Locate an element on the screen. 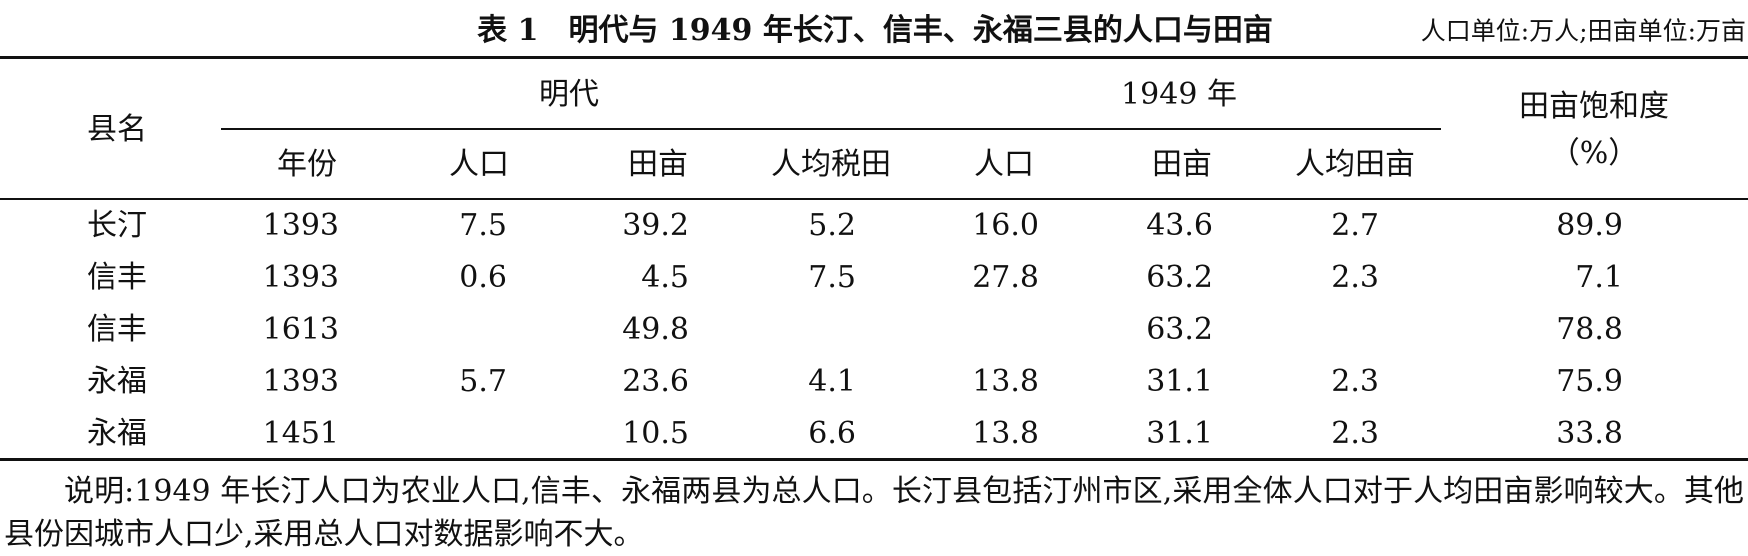 The image size is (1748, 556). table-cell: 33.8 is located at coordinates (1589, 433).